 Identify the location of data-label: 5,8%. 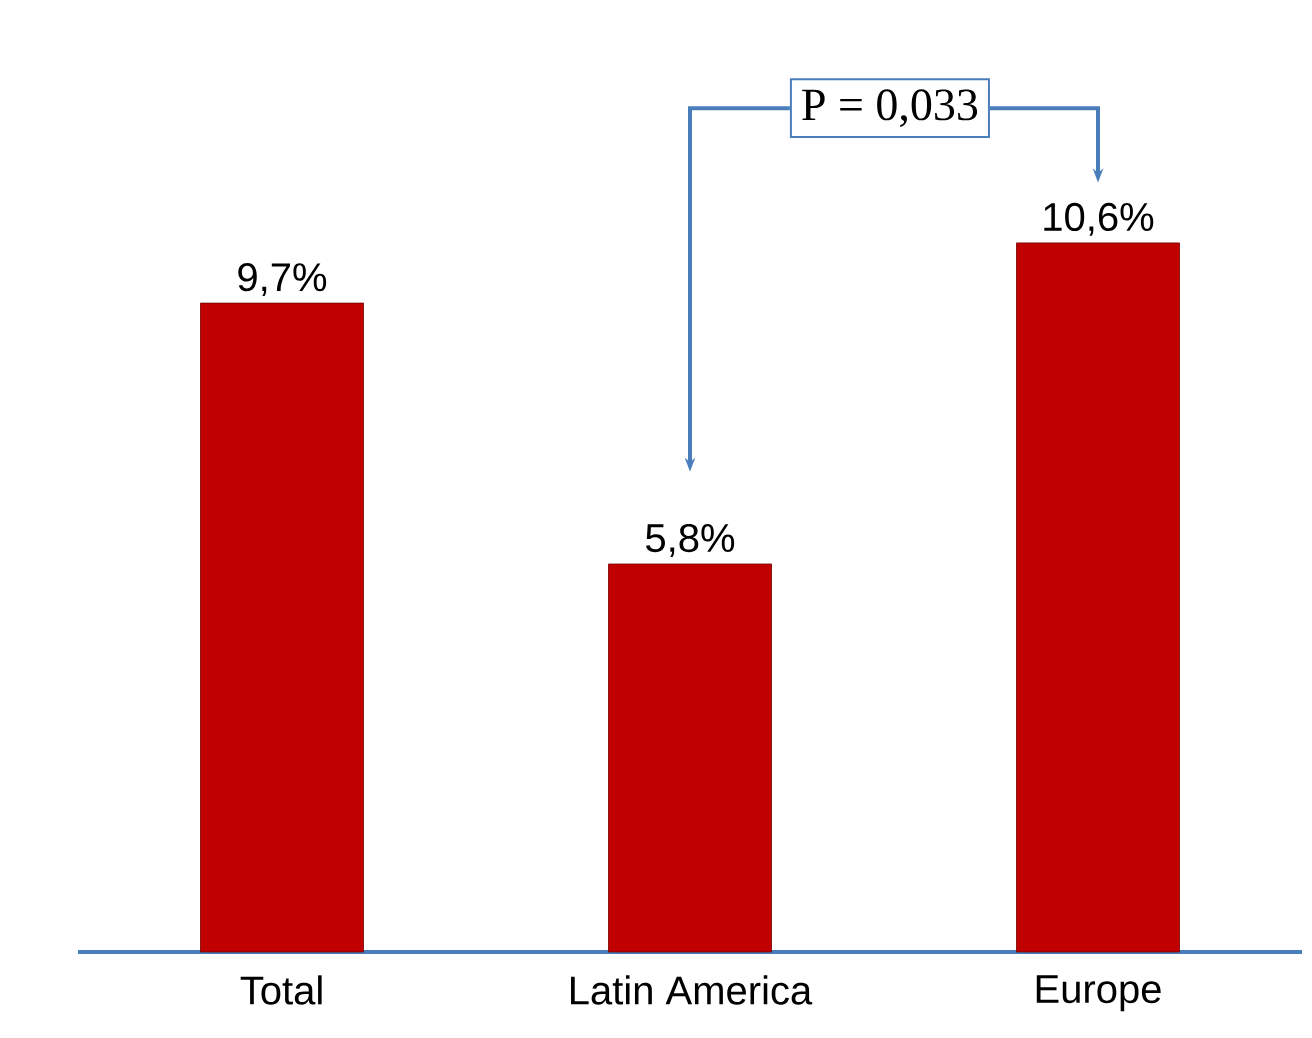
(690, 540).